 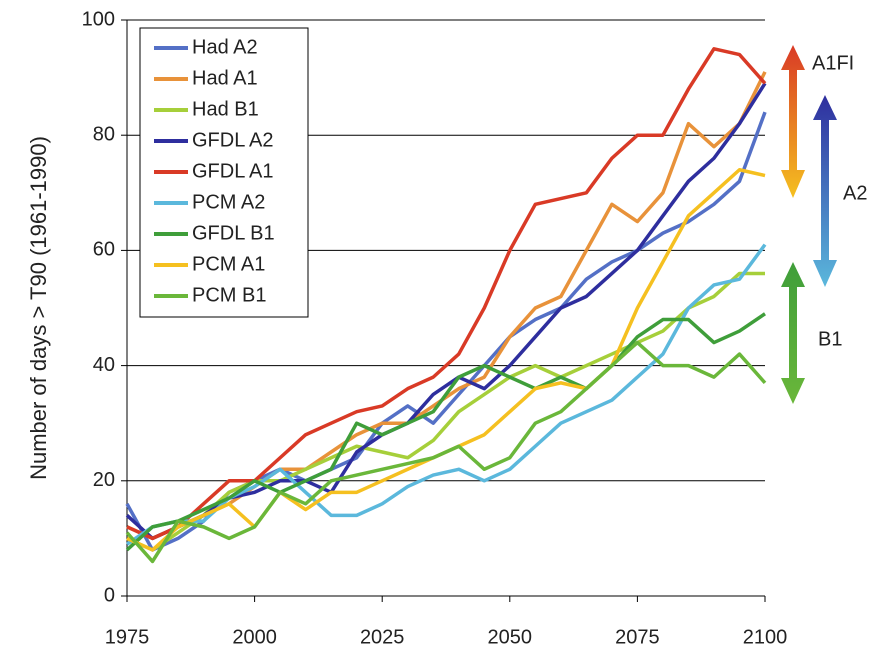 What do you see at coordinates (104, 250) in the screenshot?
I see `y-tick-label: 60` at bounding box center [104, 250].